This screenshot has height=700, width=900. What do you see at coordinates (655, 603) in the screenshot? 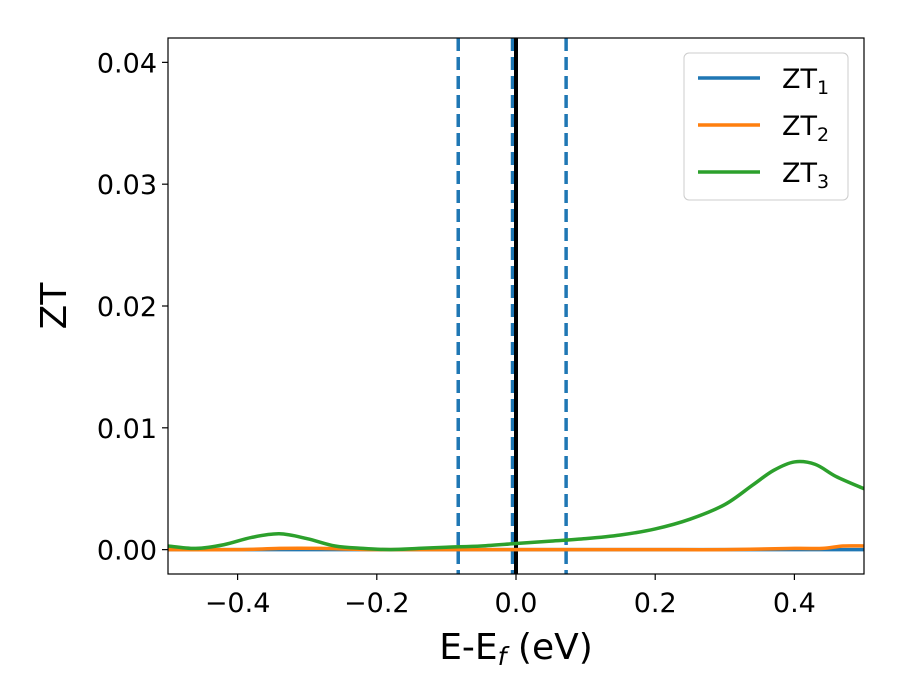
I see `x-tick-label: 0.2` at bounding box center [655, 603].